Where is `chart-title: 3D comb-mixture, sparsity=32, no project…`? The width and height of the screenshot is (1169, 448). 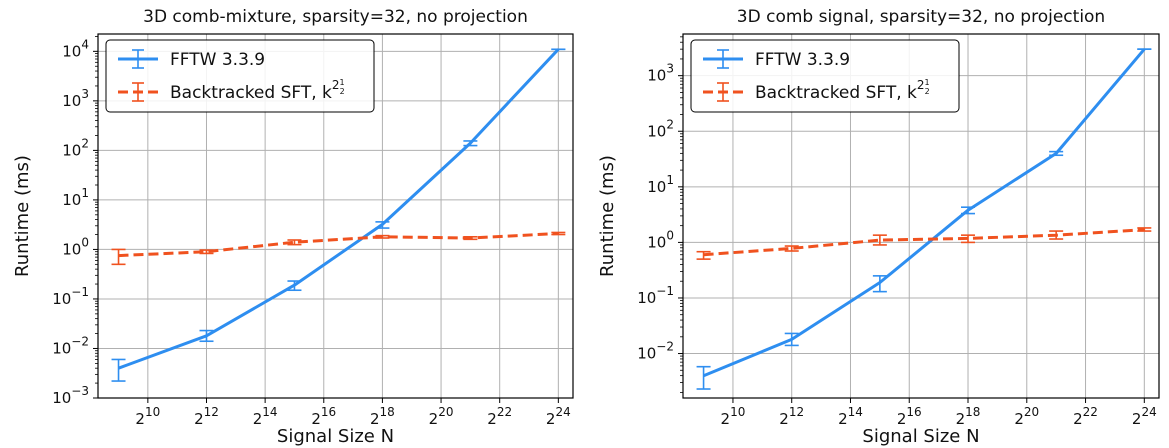 chart-title: 3D comb-mixture, sparsity=32, no project… is located at coordinates (335, 17).